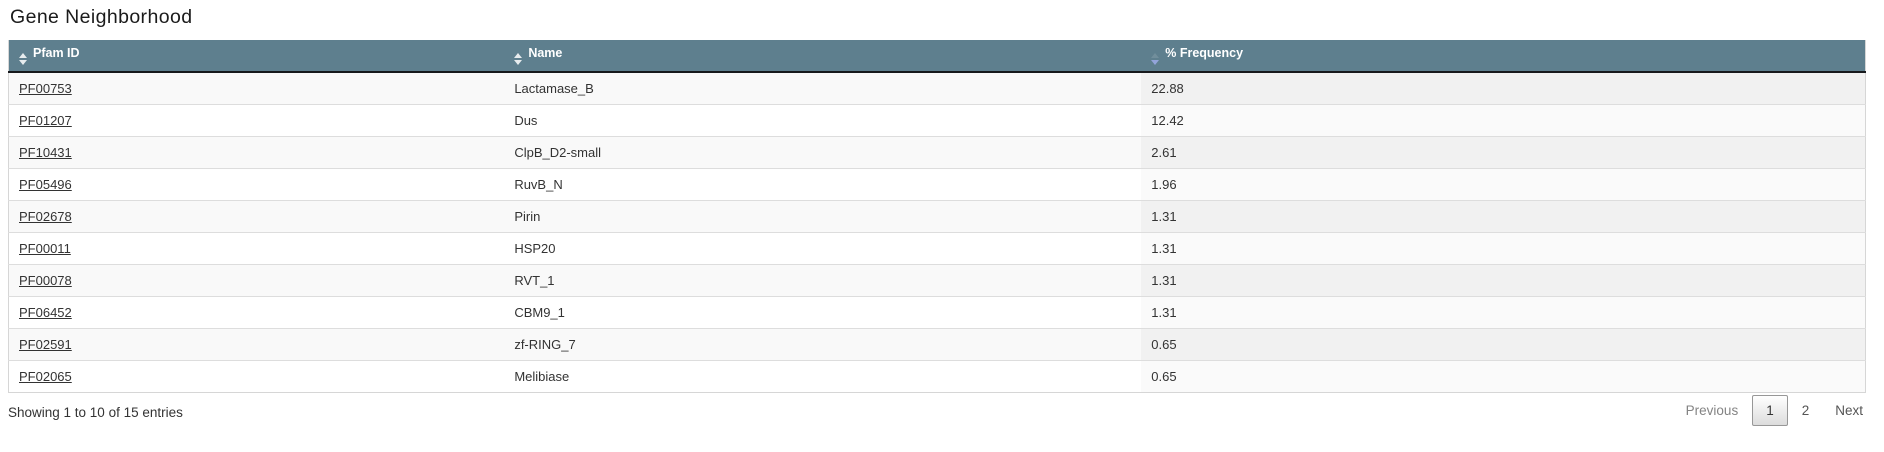 The image size is (1884, 452). What do you see at coordinates (45, 120) in the screenshot?
I see `pfam-id-link: PF01207` at bounding box center [45, 120].